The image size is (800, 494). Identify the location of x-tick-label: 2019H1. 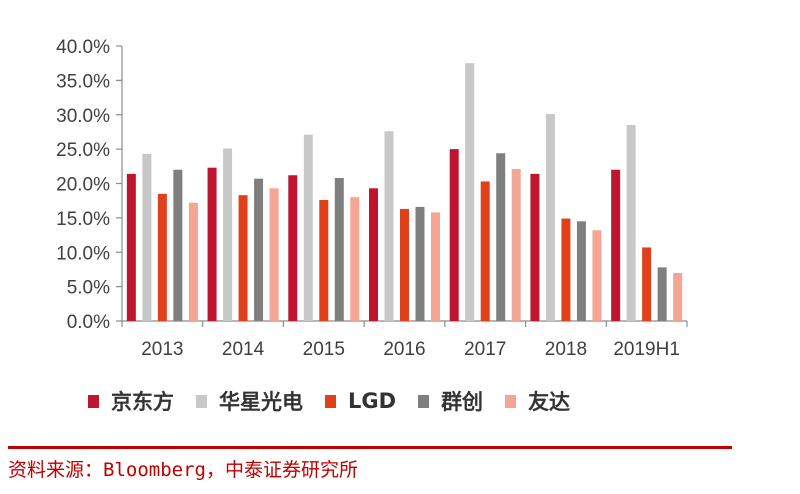
(646, 349).